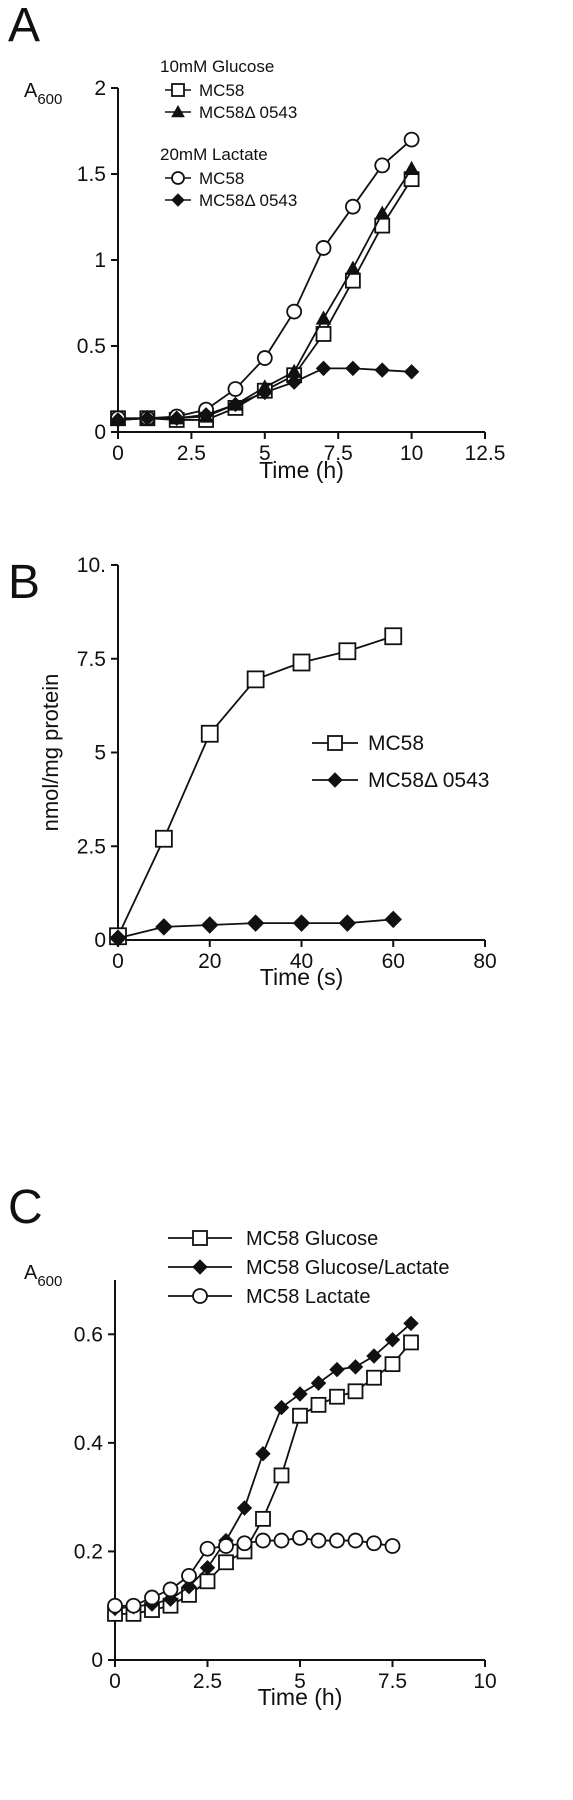 This screenshot has width=573, height=1800. I want to click on chart-b-x-axis-label: Time (s), so click(301, 977).